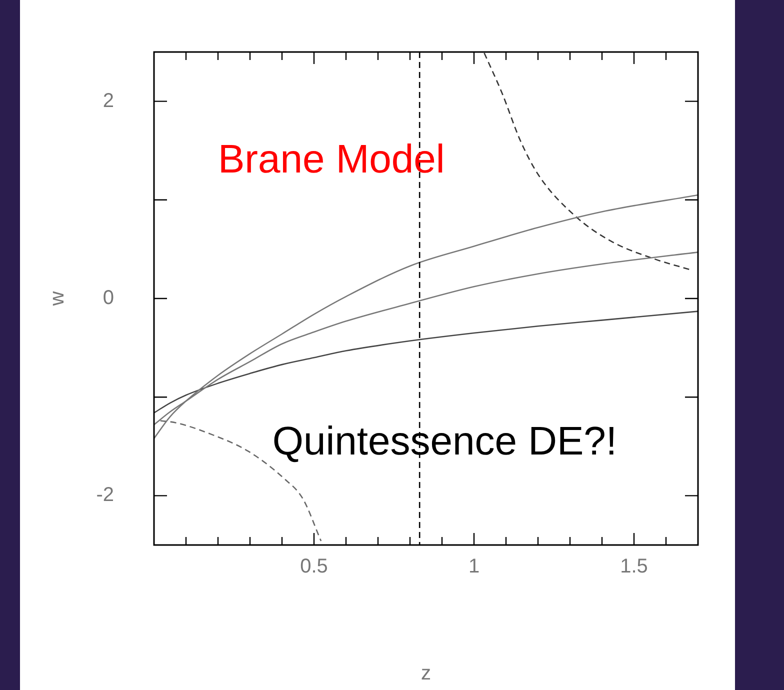 Image resolution: width=784 pixels, height=690 pixels. Describe the element at coordinates (426, 673) in the screenshot. I see `x-axis-title: z` at that location.